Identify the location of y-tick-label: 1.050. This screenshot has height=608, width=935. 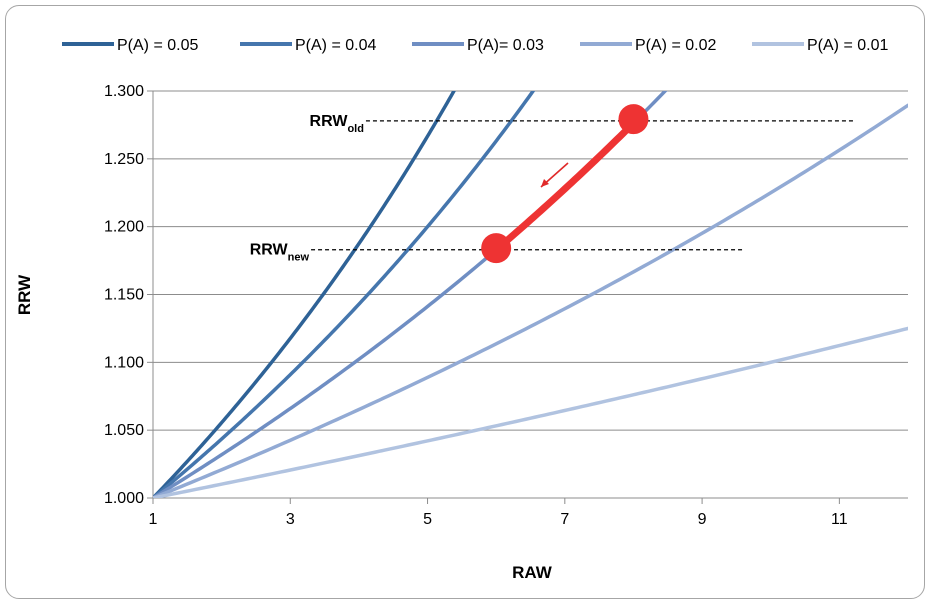
(124, 430).